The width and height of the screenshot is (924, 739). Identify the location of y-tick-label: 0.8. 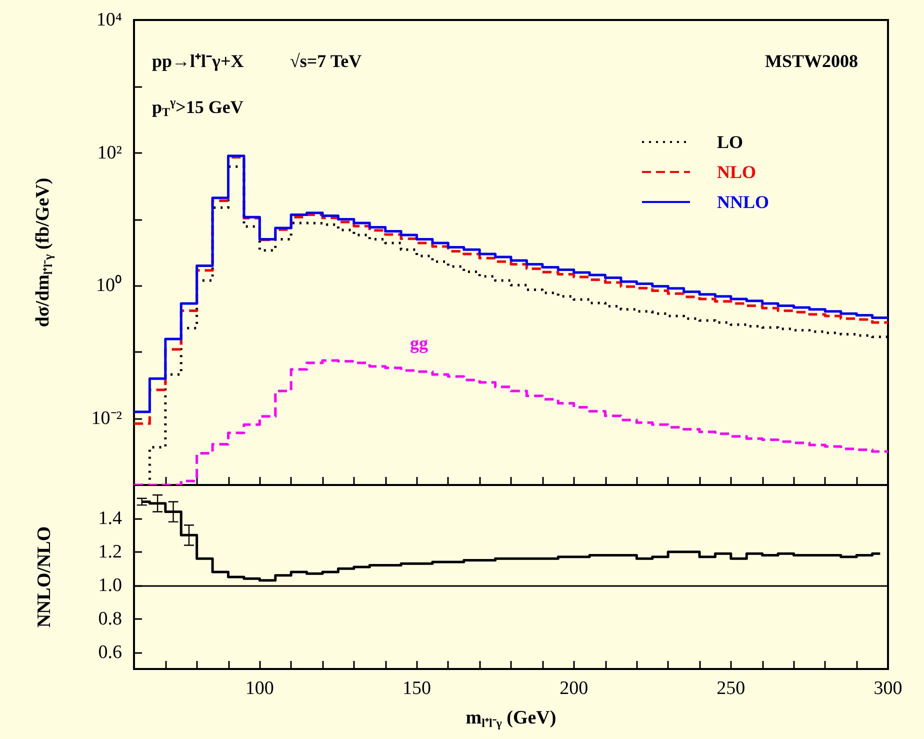
(110, 619).